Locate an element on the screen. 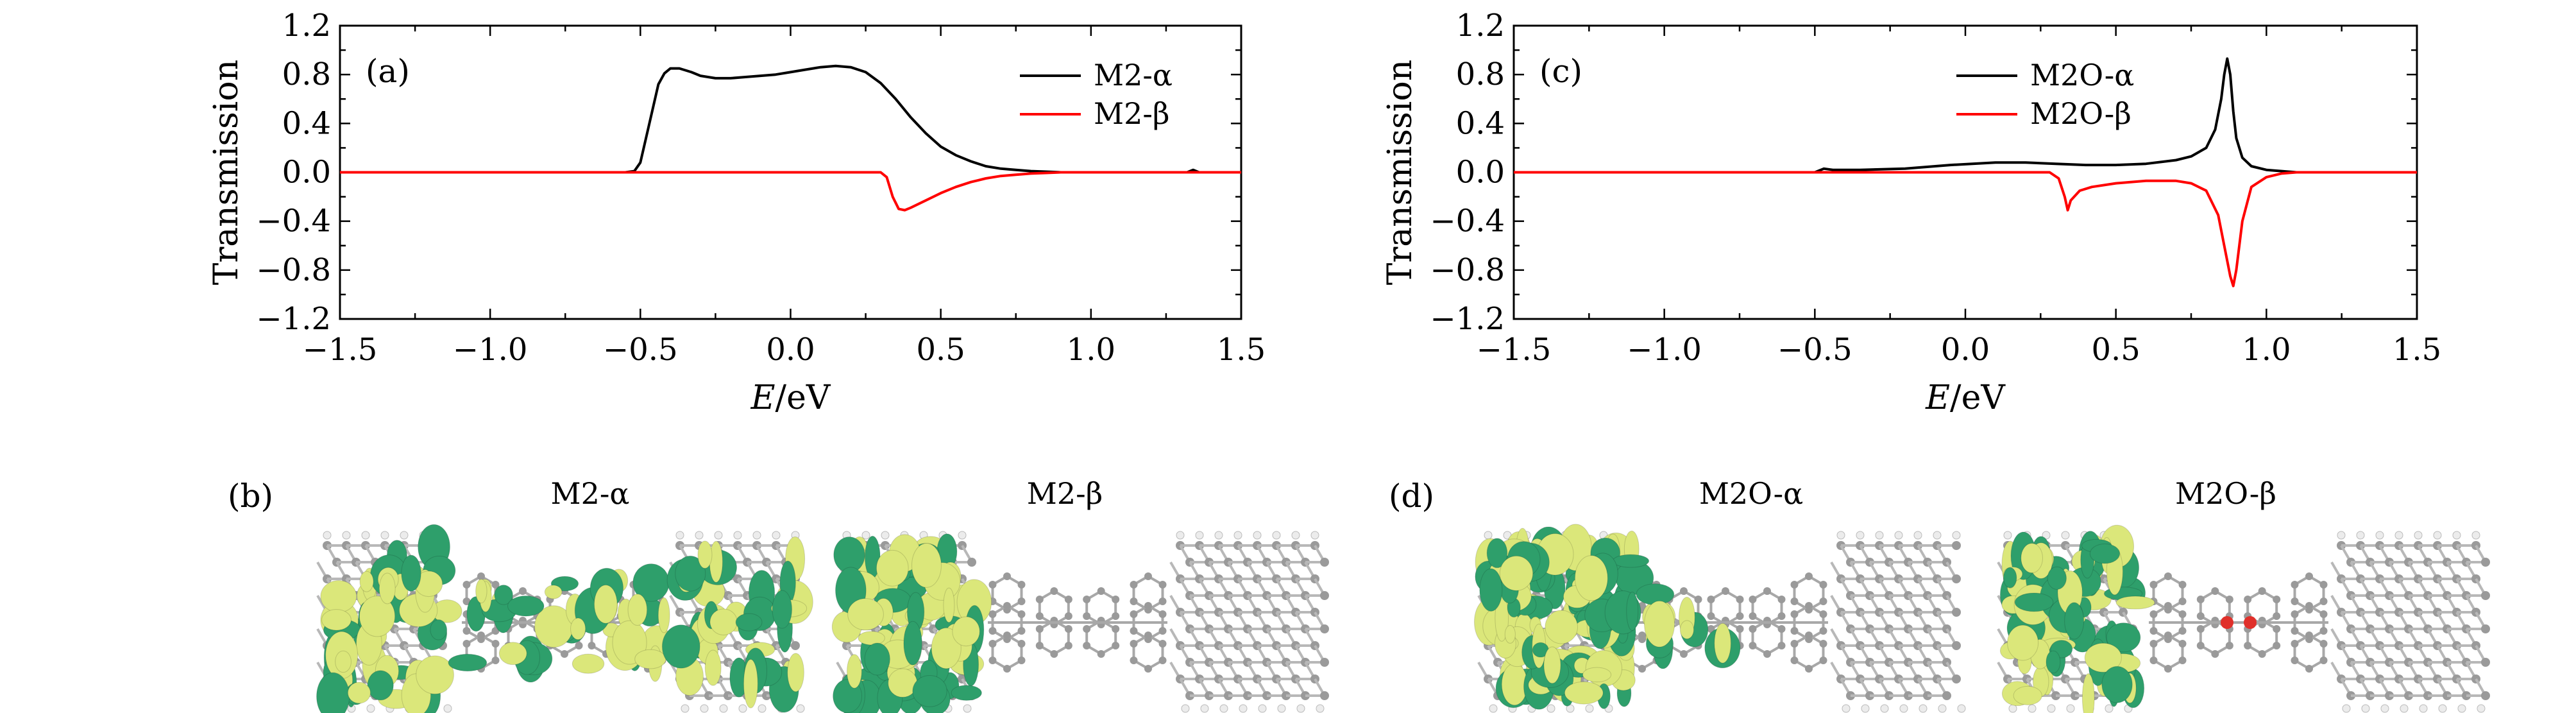 The width and height of the screenshot is (2576, 713). panel-label: (c) is located at coordinates (1560, 71).